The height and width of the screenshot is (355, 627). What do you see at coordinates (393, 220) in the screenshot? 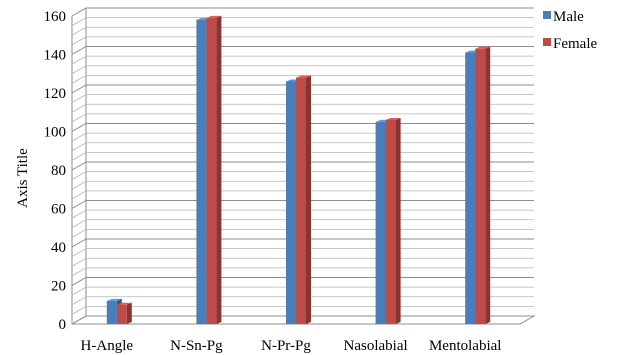
I see `bar-female-nasolabial` at bounding box center [393, 220].